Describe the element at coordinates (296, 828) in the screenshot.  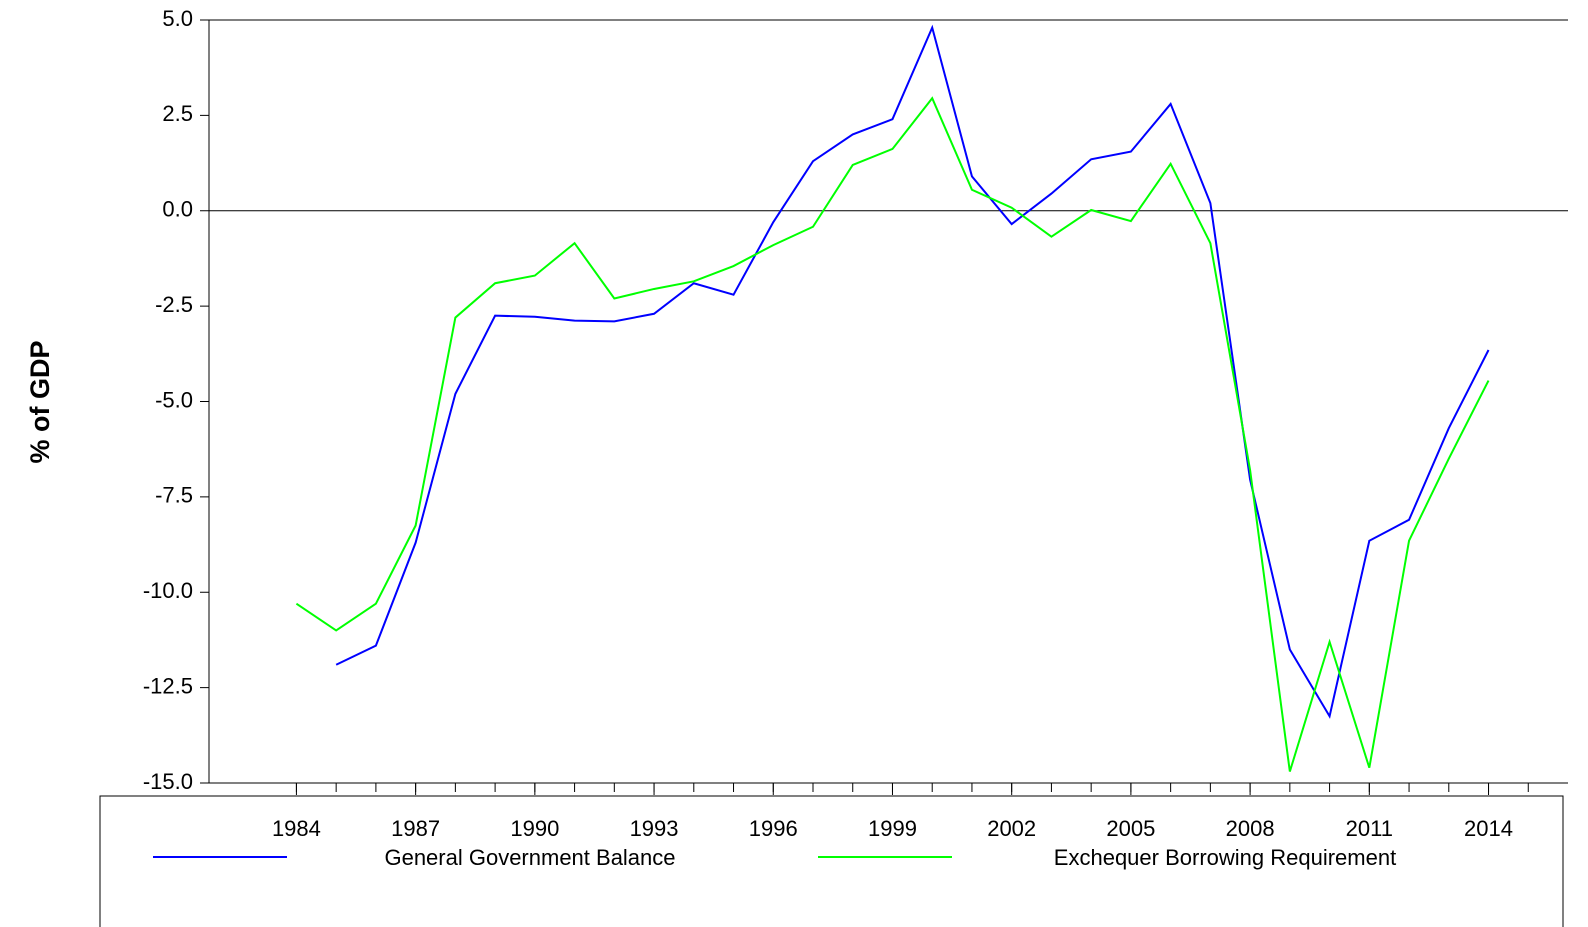
I see `x-tick-label: 1984` at that location.